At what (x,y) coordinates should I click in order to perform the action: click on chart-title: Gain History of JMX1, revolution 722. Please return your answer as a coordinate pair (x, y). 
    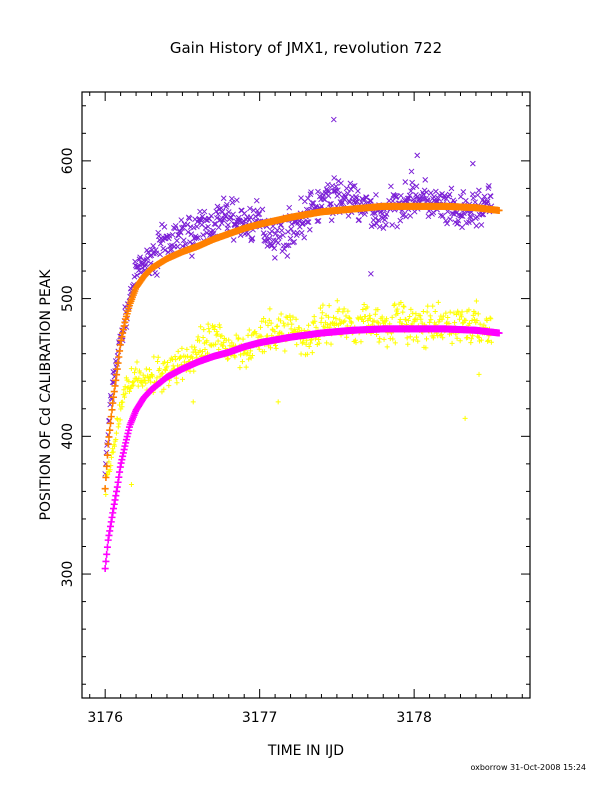
    Looking at the image, I should click on (306, 48).